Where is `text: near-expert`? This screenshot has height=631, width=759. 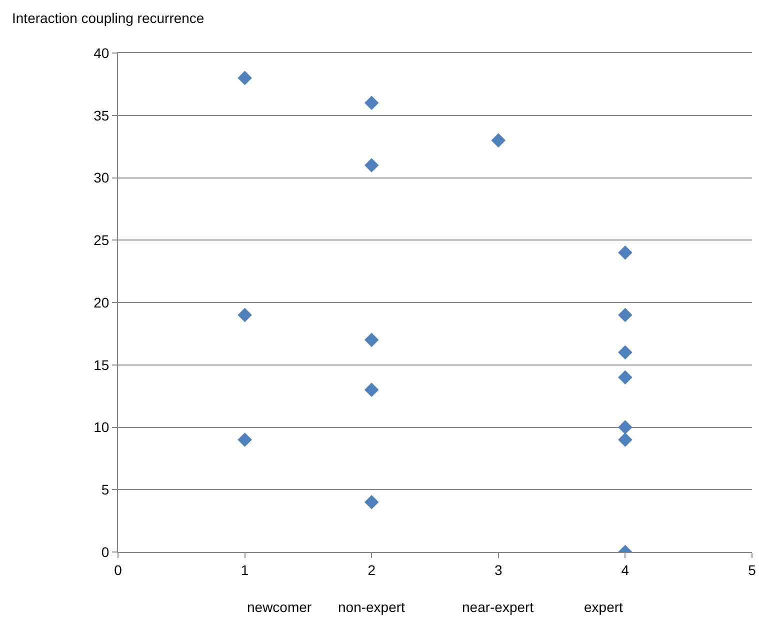
text: near-expert is located at coordinates (498, 607).